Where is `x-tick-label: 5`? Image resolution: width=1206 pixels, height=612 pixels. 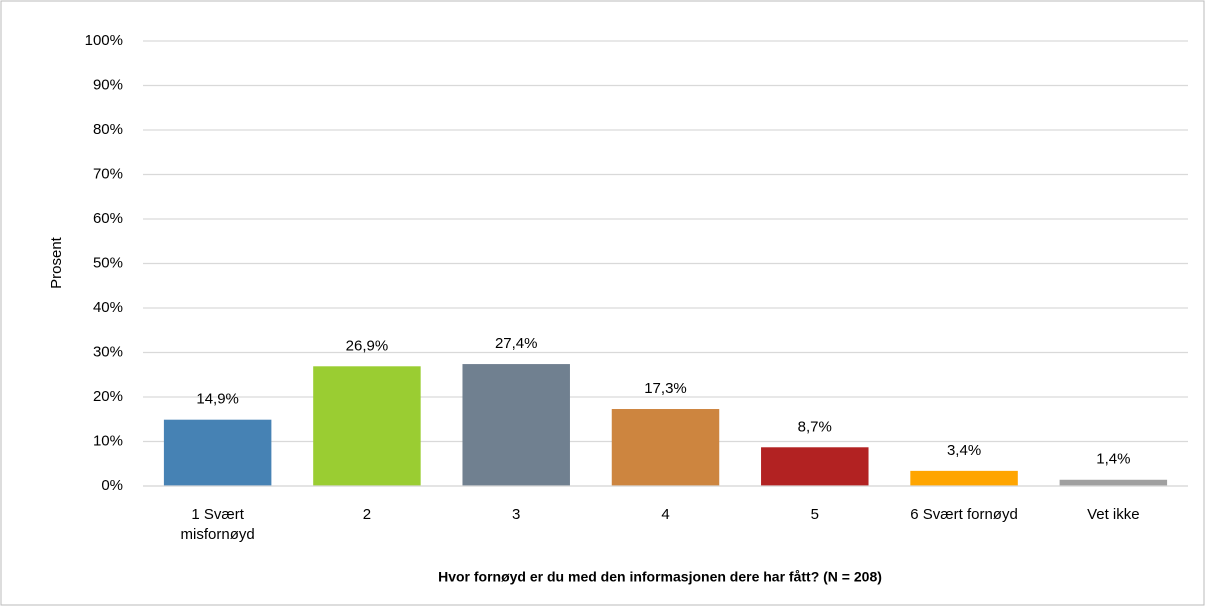 x-tick-label: 5 is located at coordinates (814, 514).